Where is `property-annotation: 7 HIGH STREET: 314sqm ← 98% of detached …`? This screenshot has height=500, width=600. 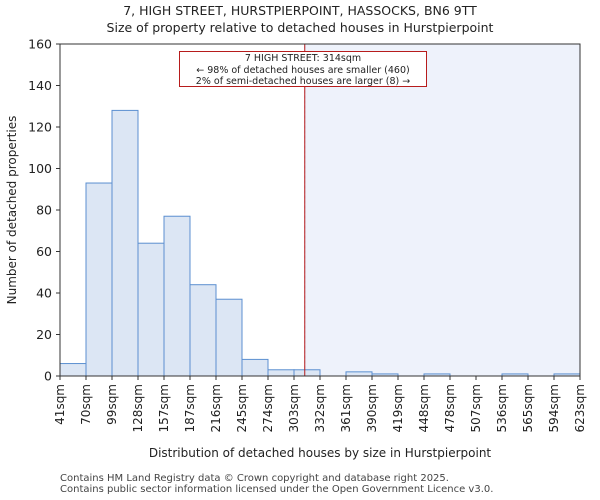 property-annotation: 7 HIGH STREET: 314sqm ← 98% of detached … is located at coordinates (303, 69).